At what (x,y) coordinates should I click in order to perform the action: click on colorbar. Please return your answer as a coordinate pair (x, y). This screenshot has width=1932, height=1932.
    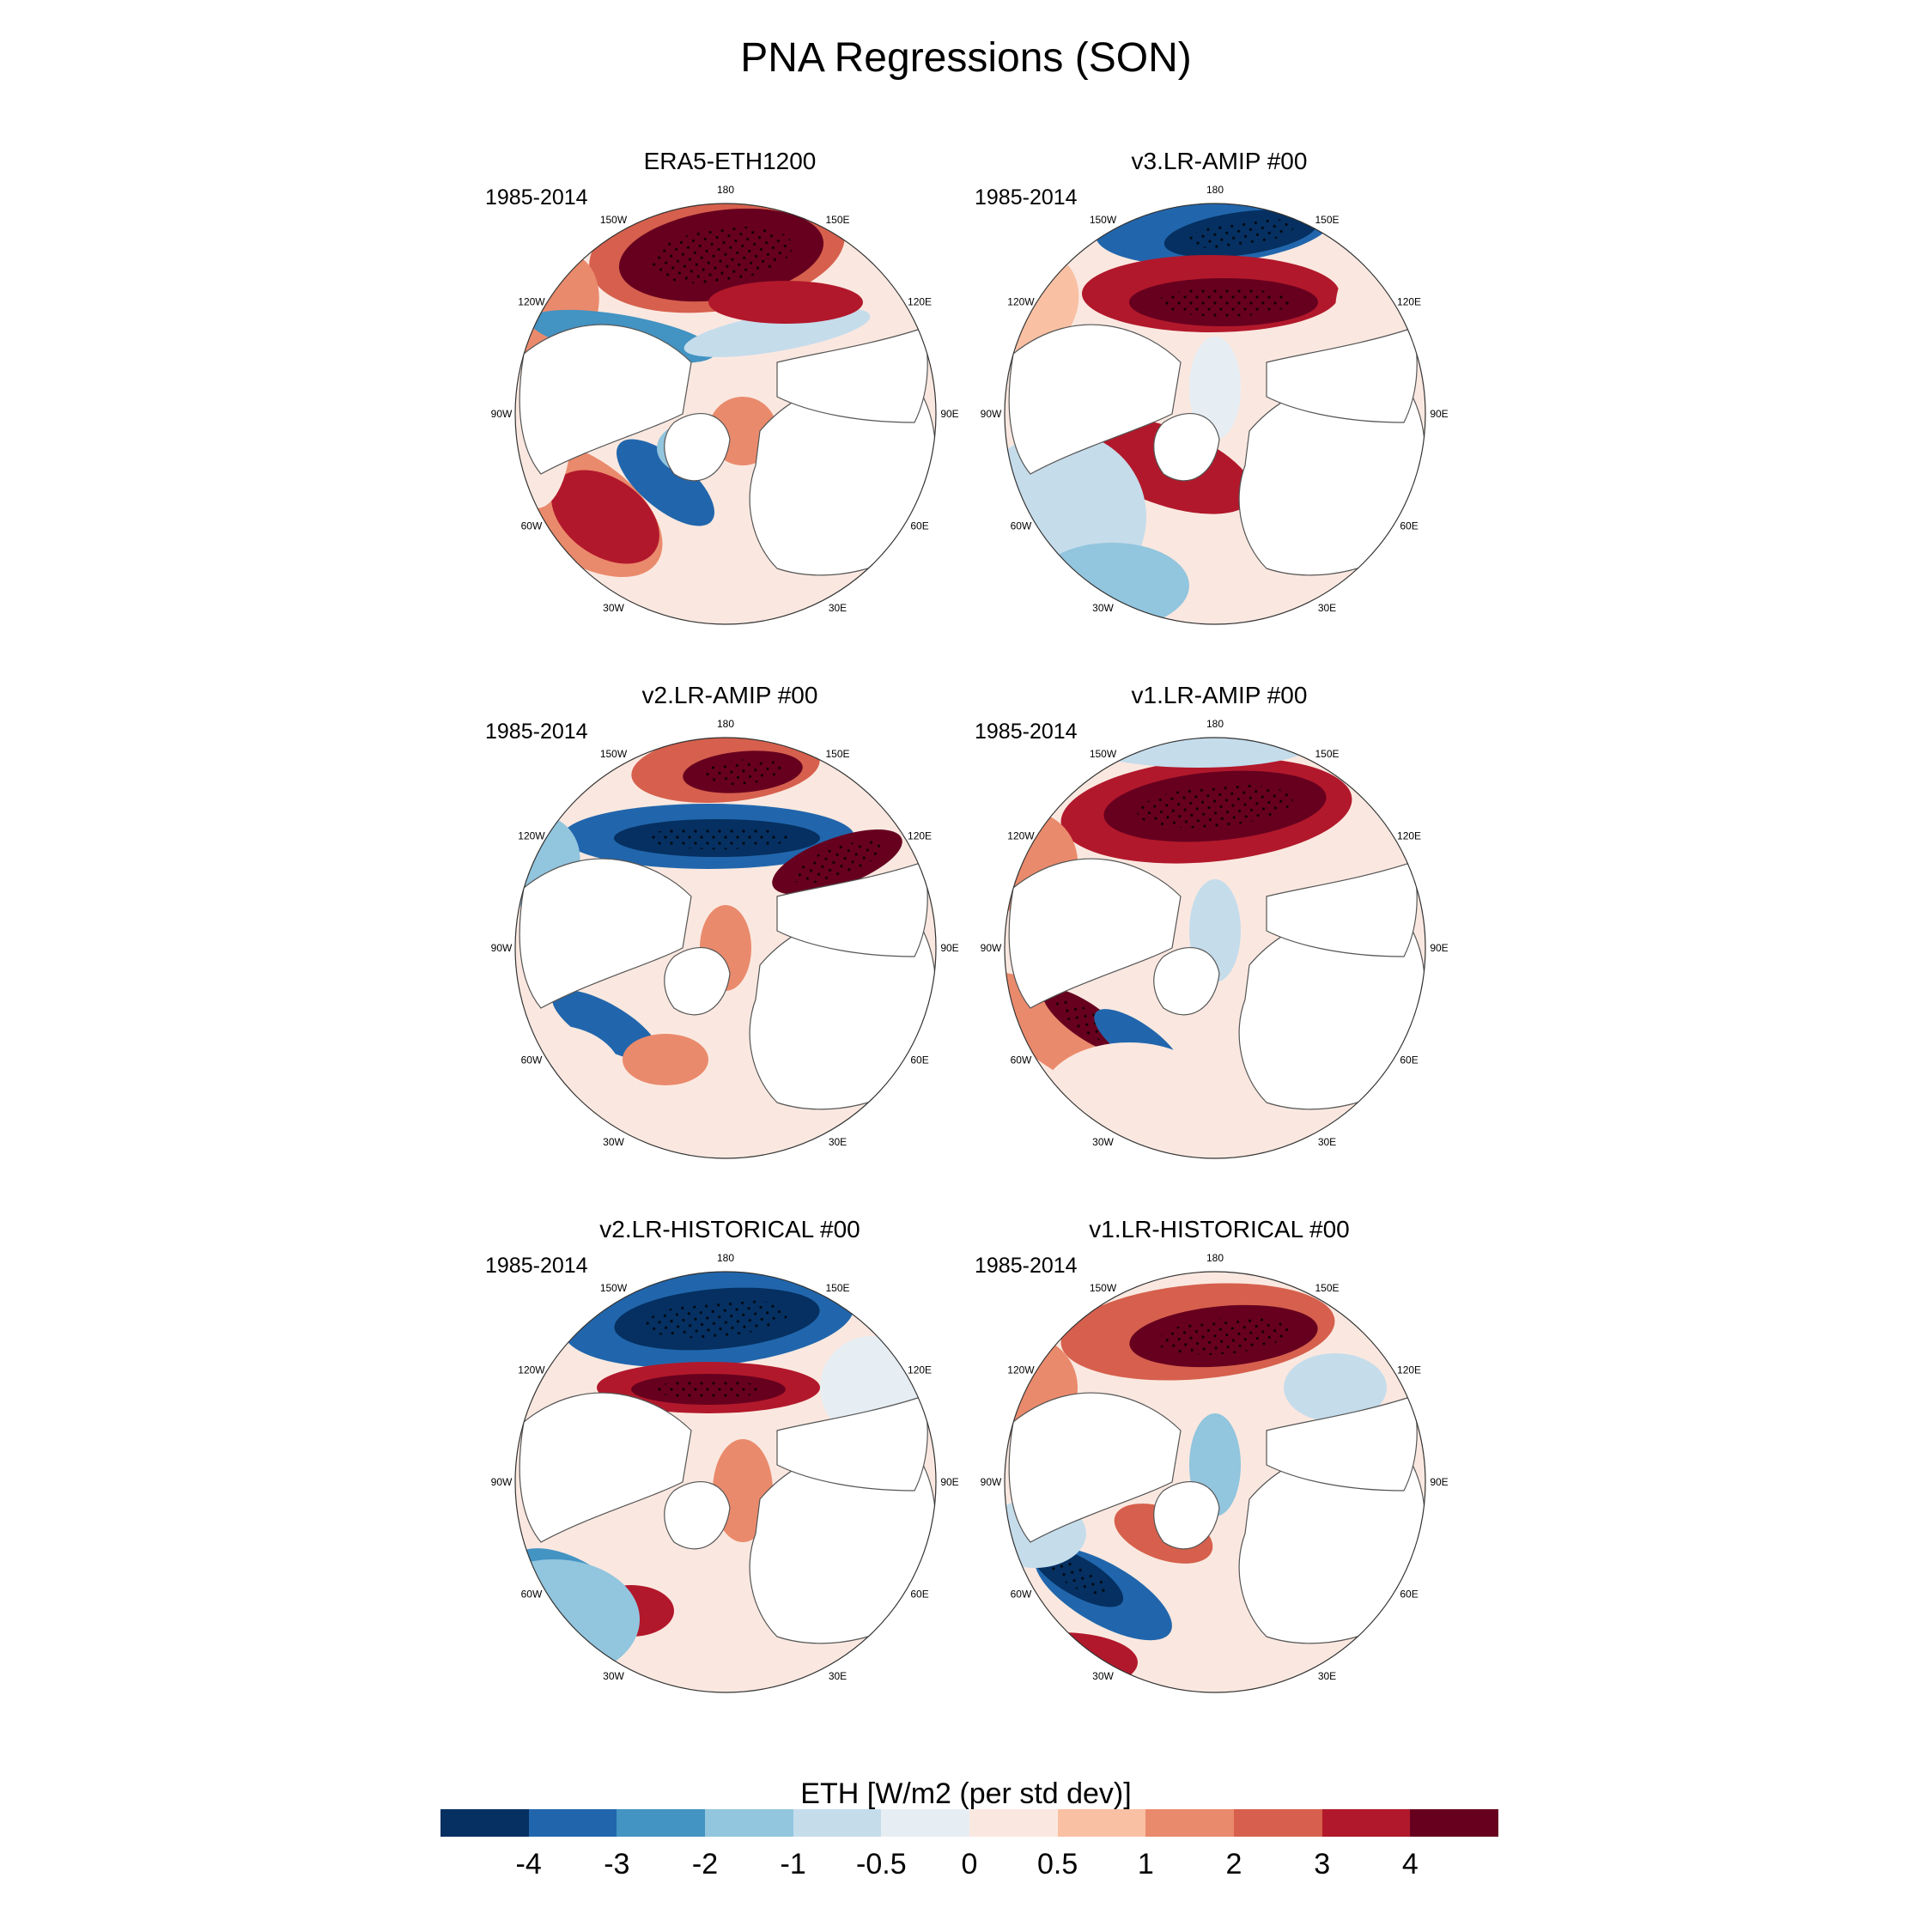
    Looking at the image, I should click on (969, 1823).